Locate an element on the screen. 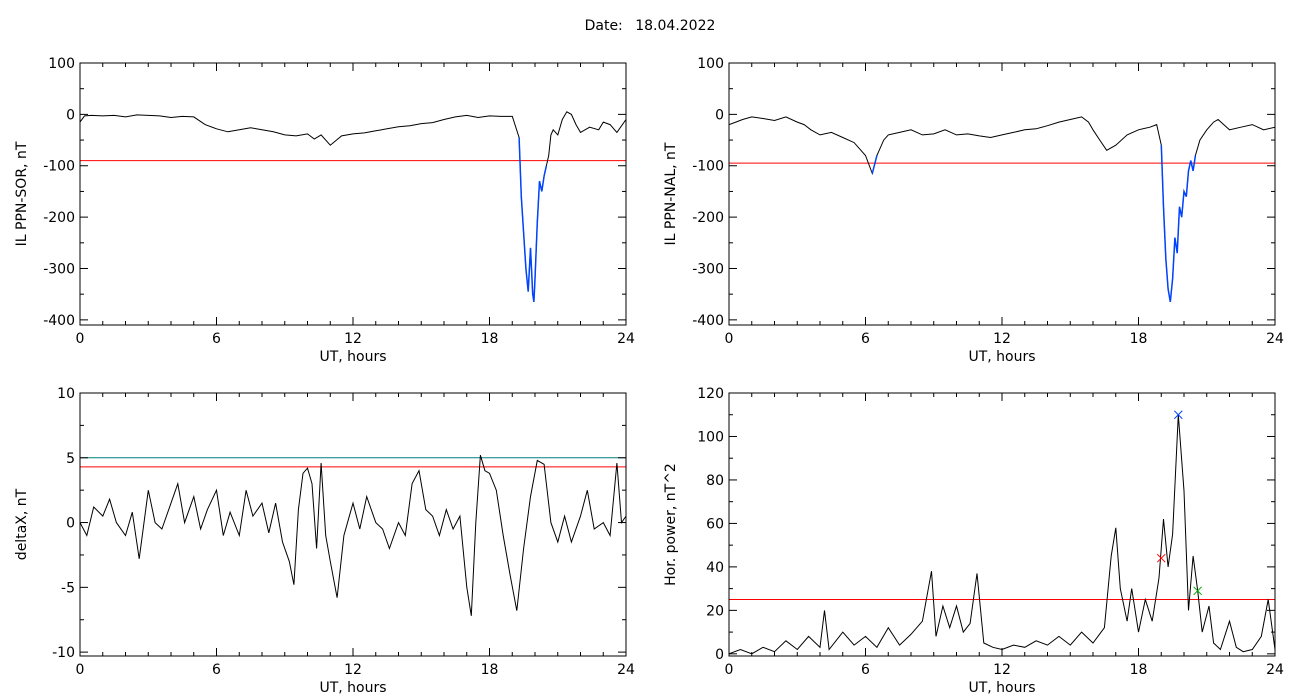 Image resolution: width=1300 pixels, height=700 pixels. y-axis-label: Hor. power, nT^2 is located at coordinates (671, 524).